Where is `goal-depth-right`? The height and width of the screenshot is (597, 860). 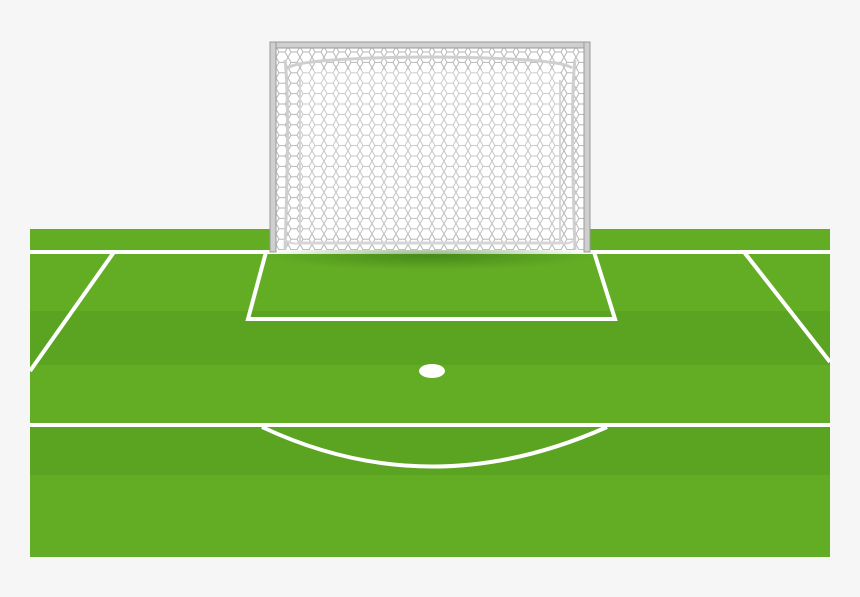
goal-depth-right is located at coordinates (567, 162).